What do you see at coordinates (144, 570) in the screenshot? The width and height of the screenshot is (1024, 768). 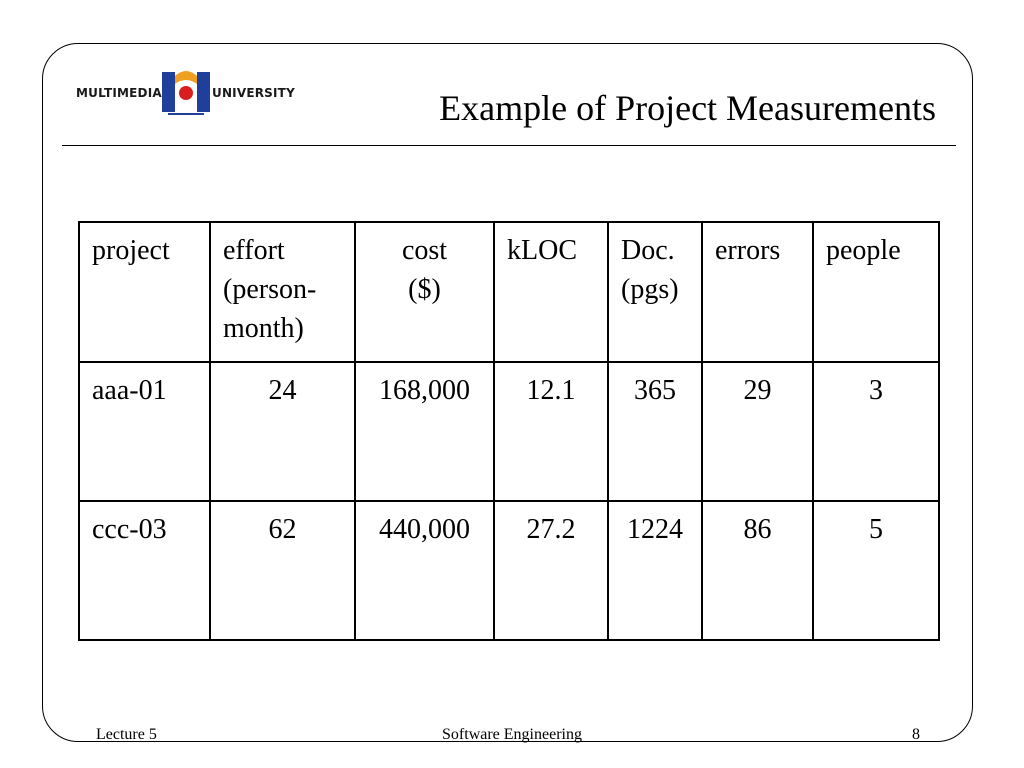 I see `table-cell: ccc-03` at bounding box center [144, 570].